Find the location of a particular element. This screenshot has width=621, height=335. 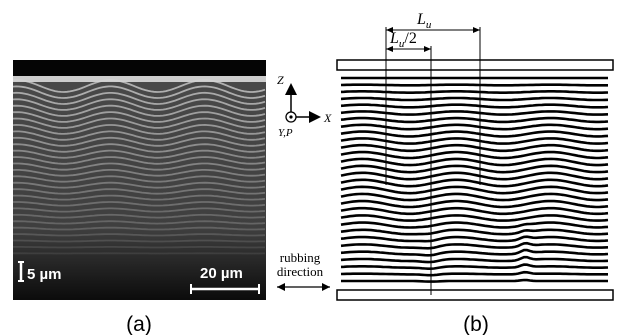

vertical-scale-bar: 5 µm is located at coordinates (40, 272).